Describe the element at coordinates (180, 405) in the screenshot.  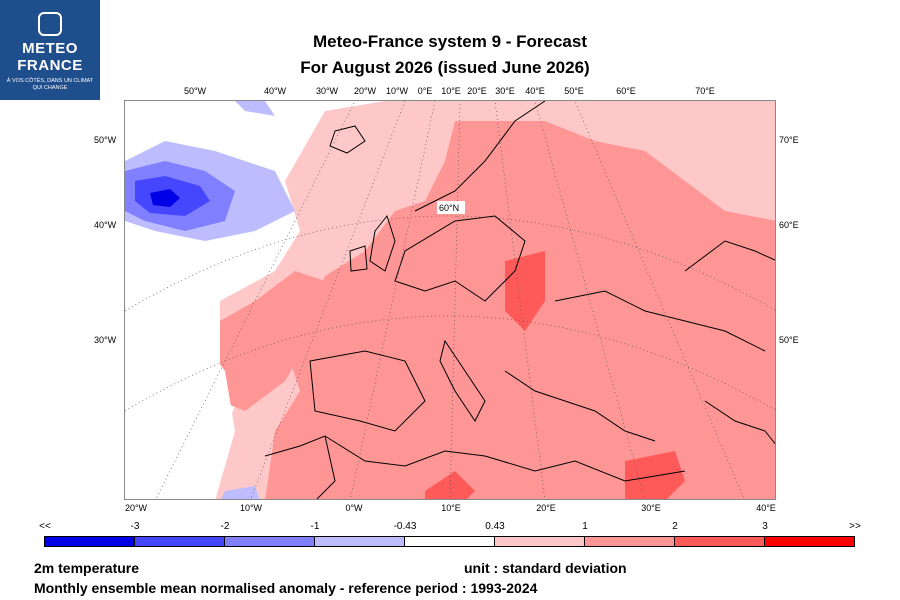
I see `anomaly-field-neutral-southwest` at that location.